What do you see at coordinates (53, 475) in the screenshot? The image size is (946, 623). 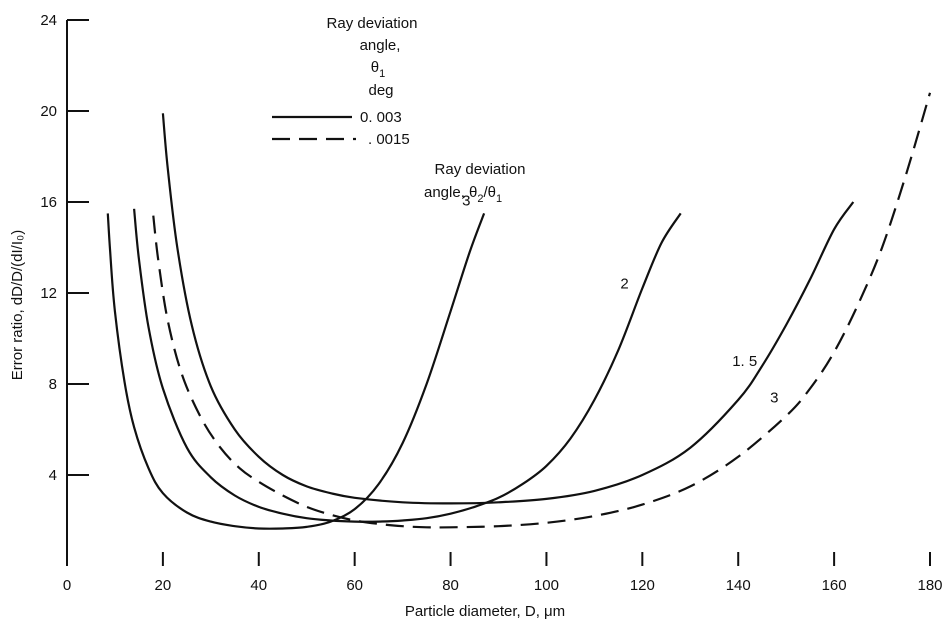 I see `y-tick-label: 4` at bounding box center [53, 475].